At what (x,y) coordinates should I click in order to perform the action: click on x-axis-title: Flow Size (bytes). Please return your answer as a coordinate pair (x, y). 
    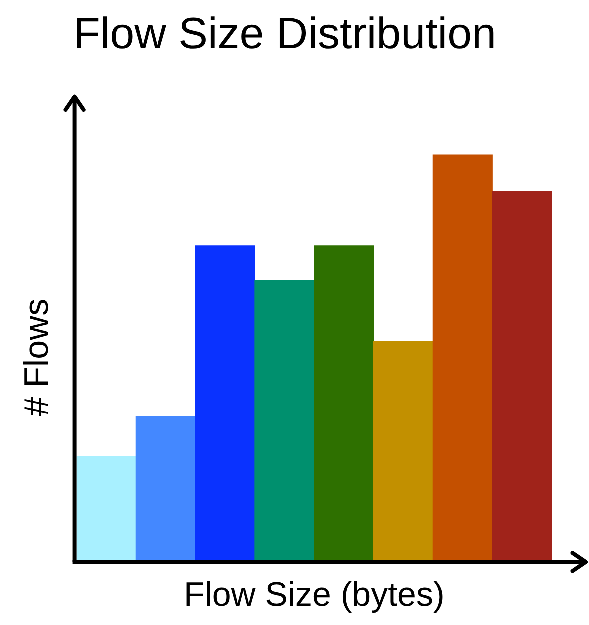
    Looking at the image, I should click on (314, 595).